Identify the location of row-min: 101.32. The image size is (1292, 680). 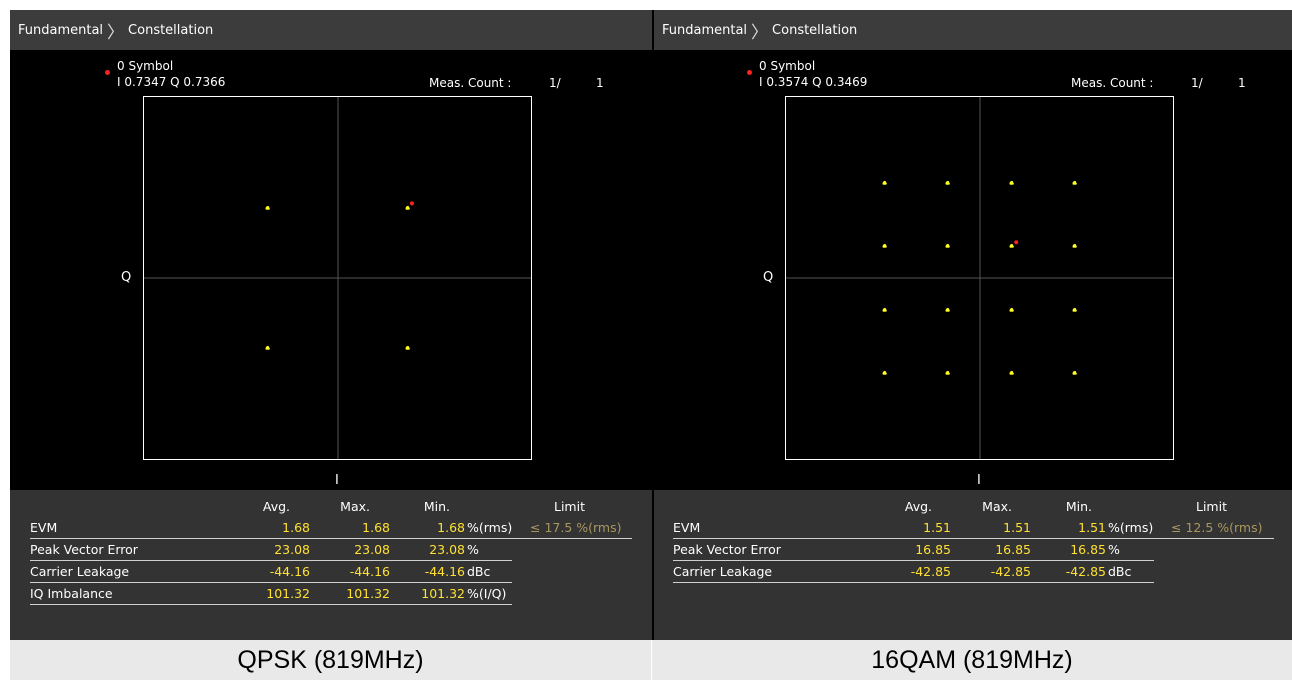
(443, 593).